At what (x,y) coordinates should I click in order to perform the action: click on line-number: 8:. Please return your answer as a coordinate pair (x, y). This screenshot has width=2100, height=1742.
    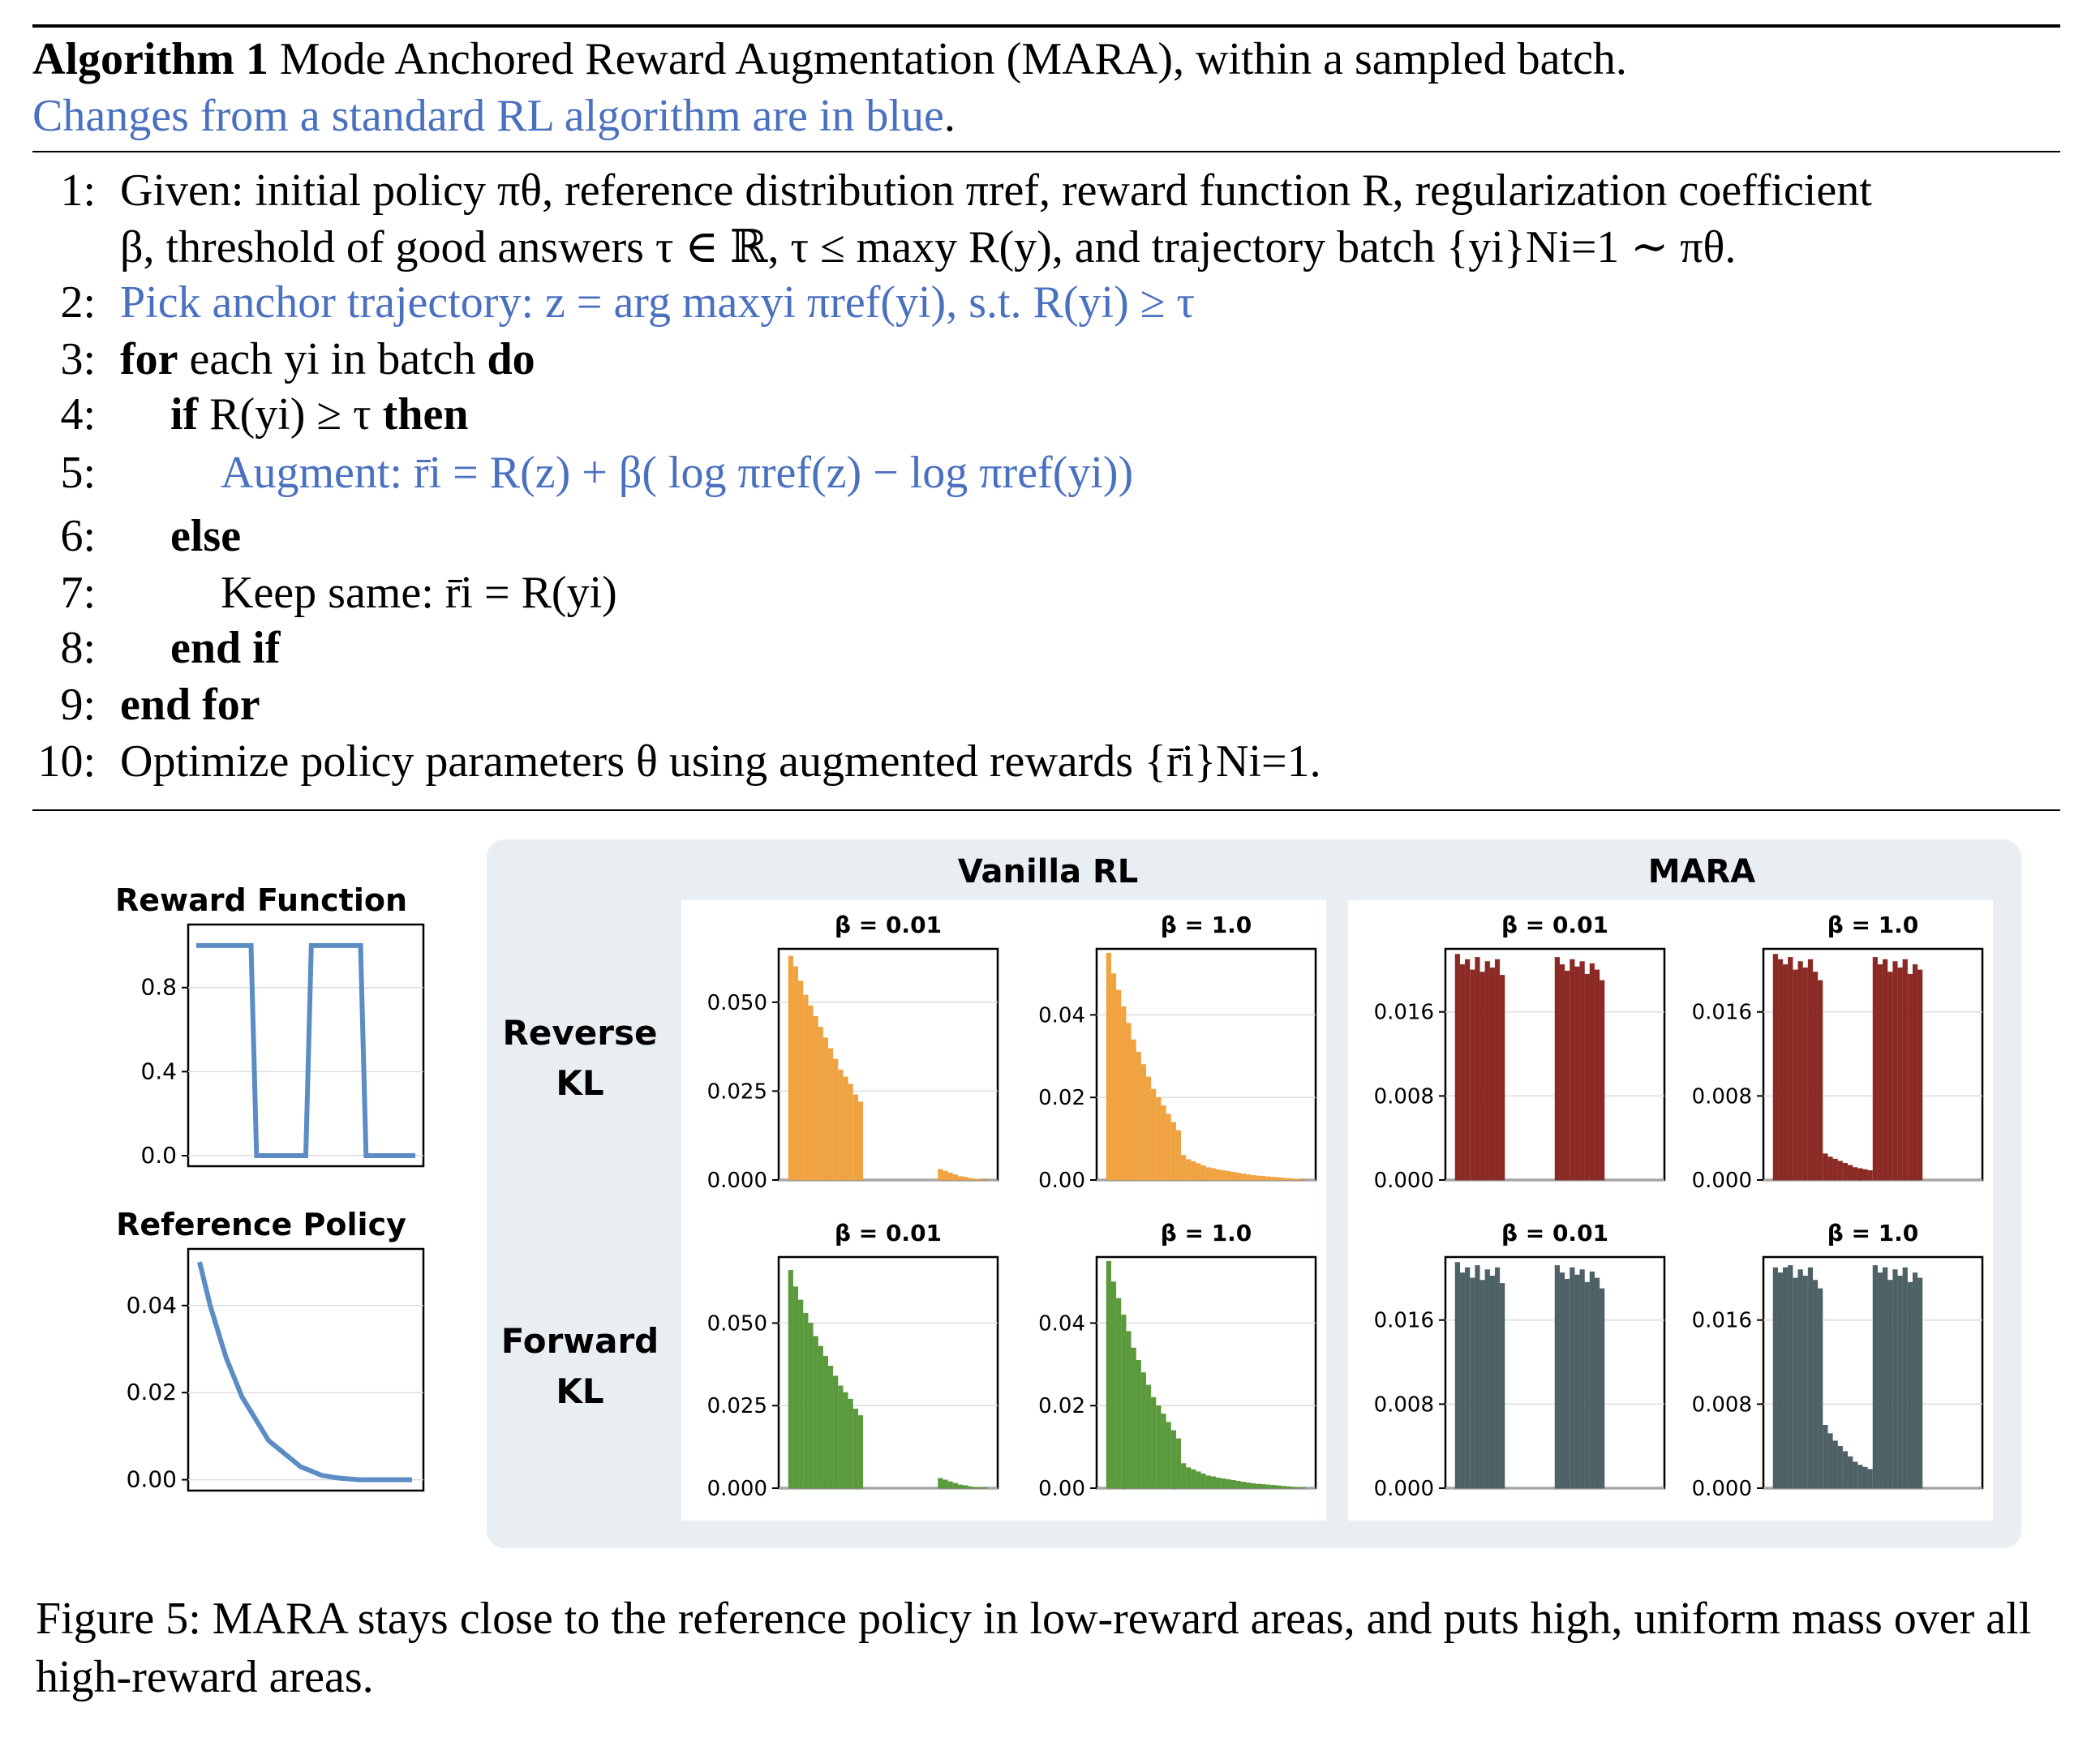
    Looking at the image, I should click on (78, 648).